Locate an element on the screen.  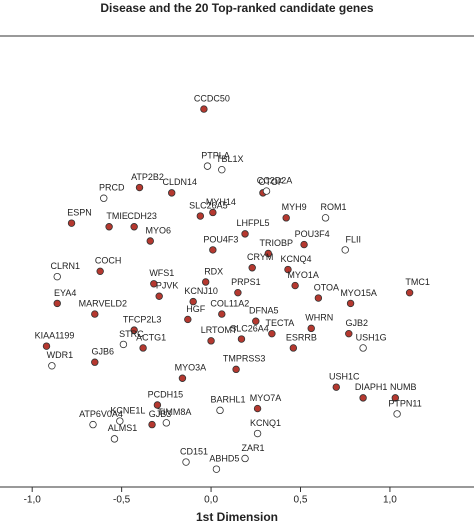
point-label: STRC is located at coordinates (131, 334).